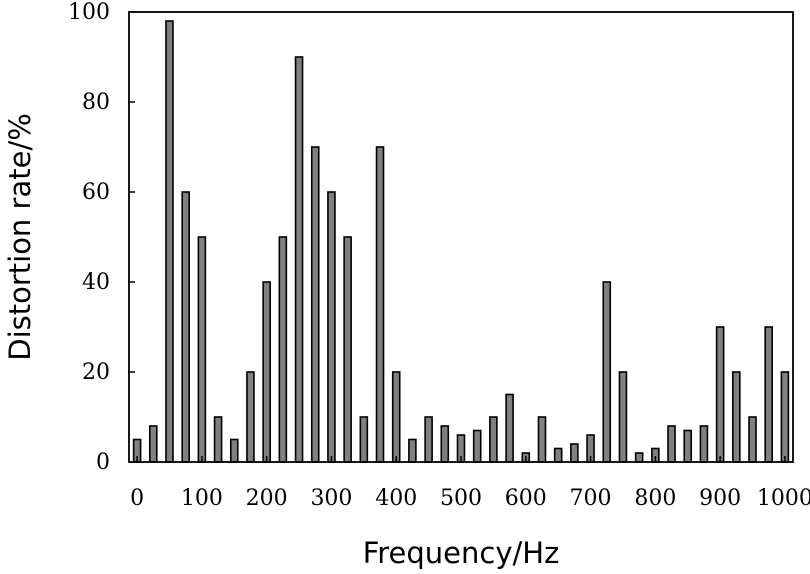 This screenshot has height=574, width=810. I want to click on x-tick-label-200: 200, so click(267, 498).